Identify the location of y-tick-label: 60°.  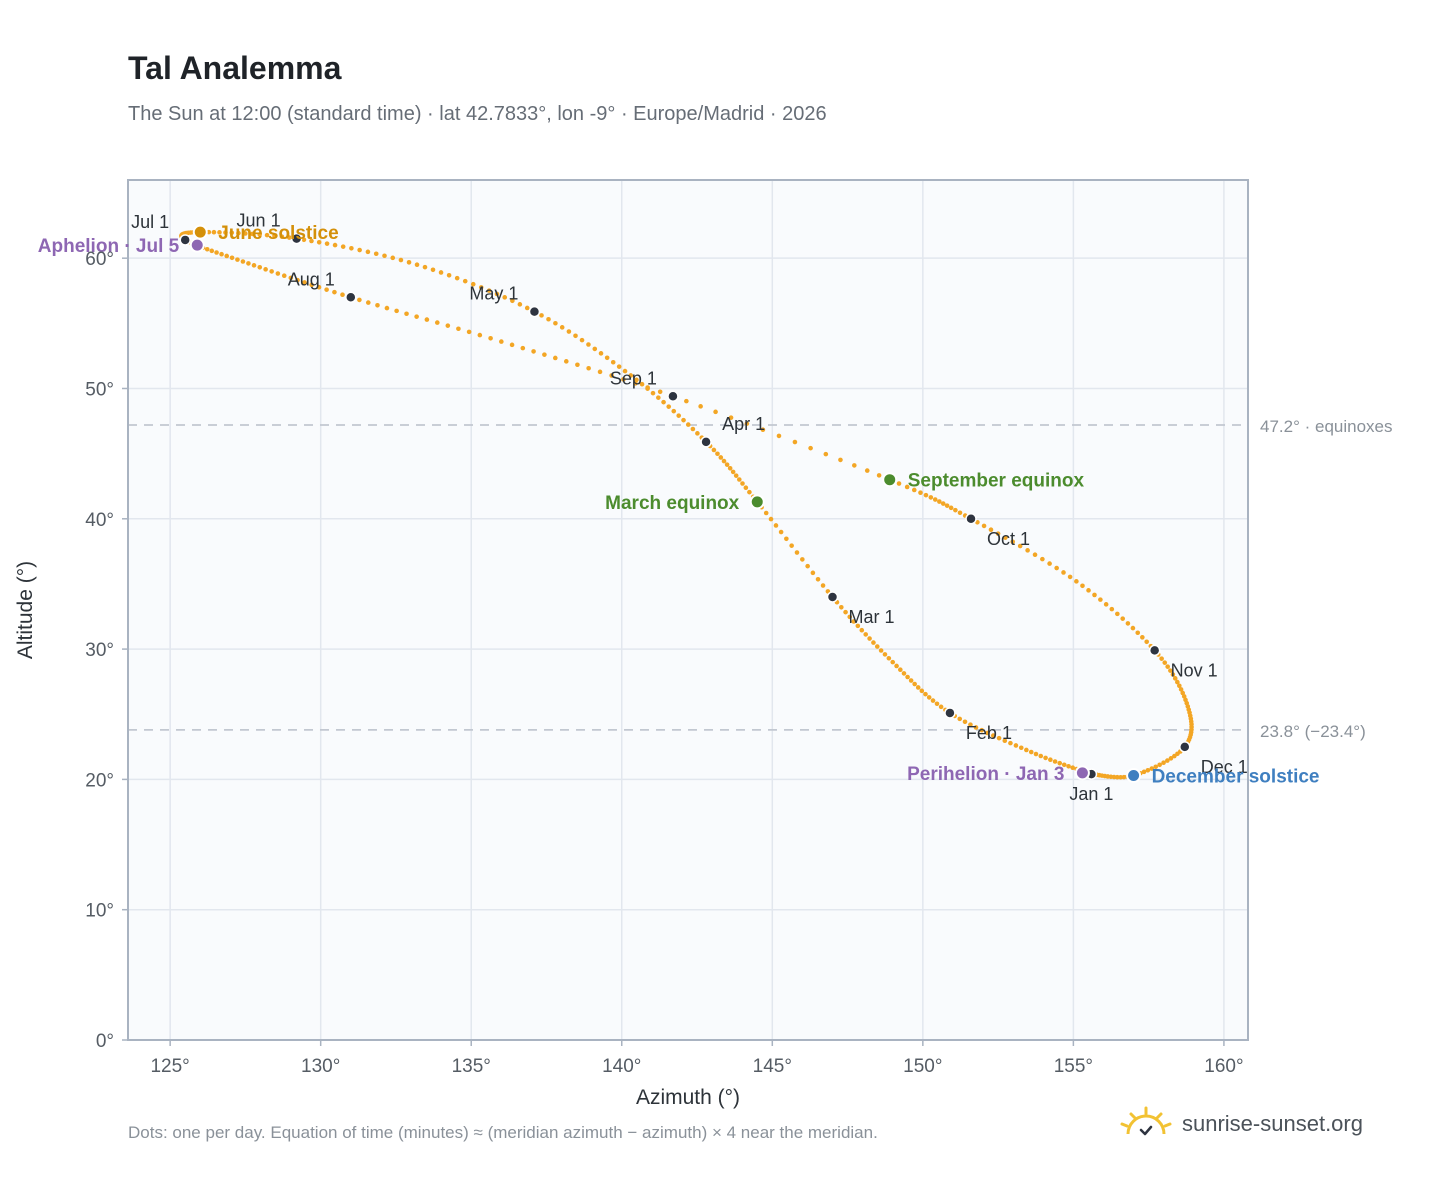
(99, 259).